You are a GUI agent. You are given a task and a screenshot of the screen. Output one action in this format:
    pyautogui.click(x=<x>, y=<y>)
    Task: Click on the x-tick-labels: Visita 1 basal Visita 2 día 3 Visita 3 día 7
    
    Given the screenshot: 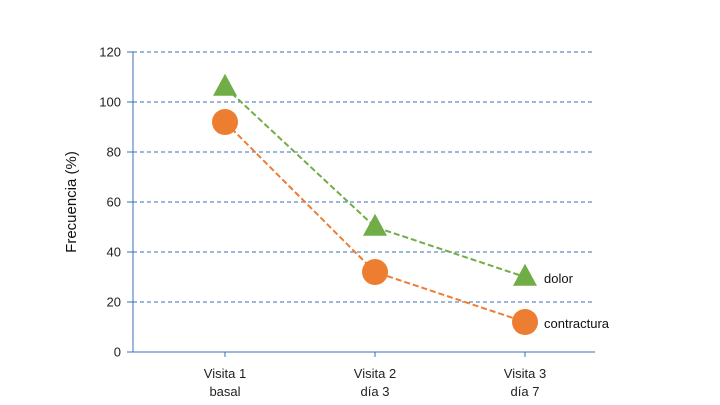 What is the action you would take?
    pyautogui.click(x=375, y=375)
    